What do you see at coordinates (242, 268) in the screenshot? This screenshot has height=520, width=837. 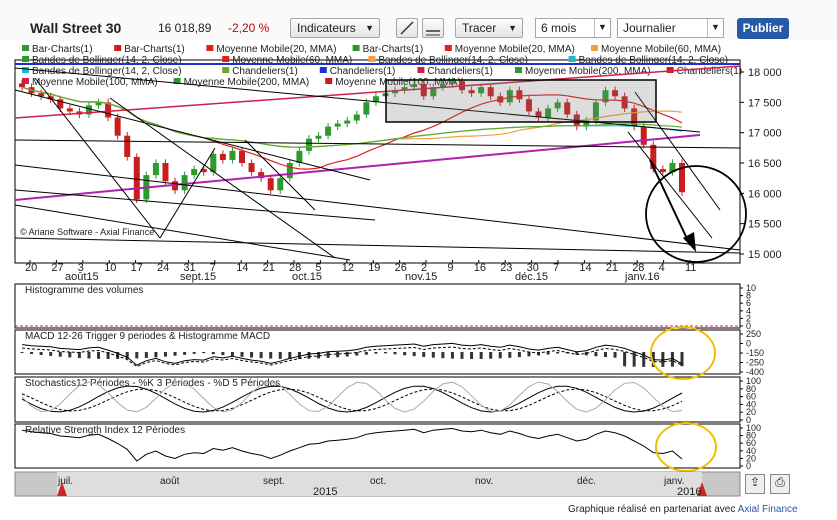 I see `date-tick-label: 14` at bounding box center [242, 268].